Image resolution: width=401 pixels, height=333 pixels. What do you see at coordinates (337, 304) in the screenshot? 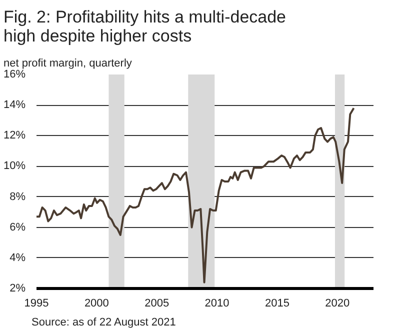
I see `x-tick-label: 2020` at bounding box center [337, 304].